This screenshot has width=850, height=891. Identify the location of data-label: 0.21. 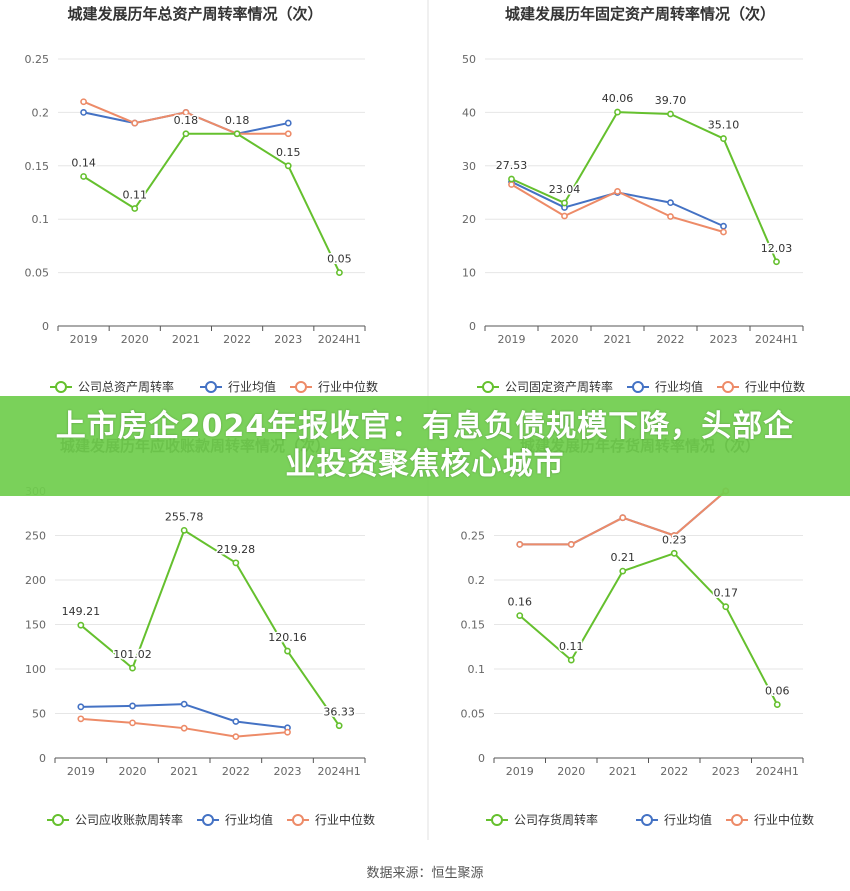
(623, 557).